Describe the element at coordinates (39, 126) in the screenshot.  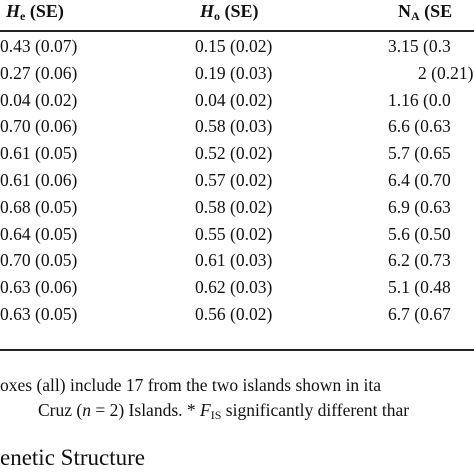
I see `table-cell: 0.70 (0.06)` at that location.